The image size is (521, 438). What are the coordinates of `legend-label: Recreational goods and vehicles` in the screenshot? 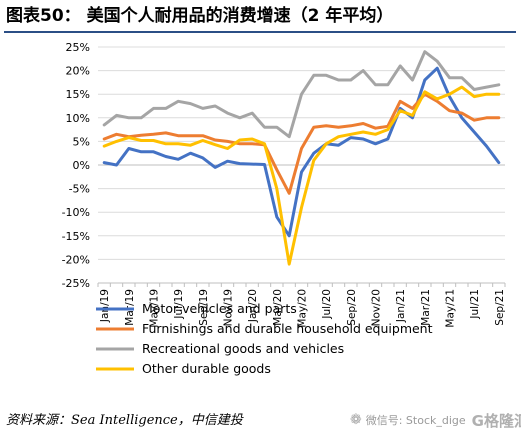 It's located at (243, 348).